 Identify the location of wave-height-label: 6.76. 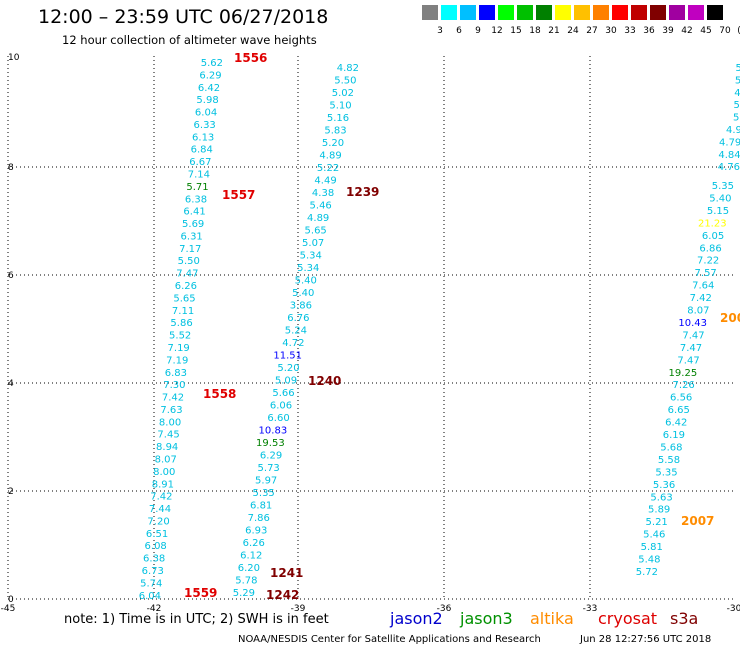
(298, 318).